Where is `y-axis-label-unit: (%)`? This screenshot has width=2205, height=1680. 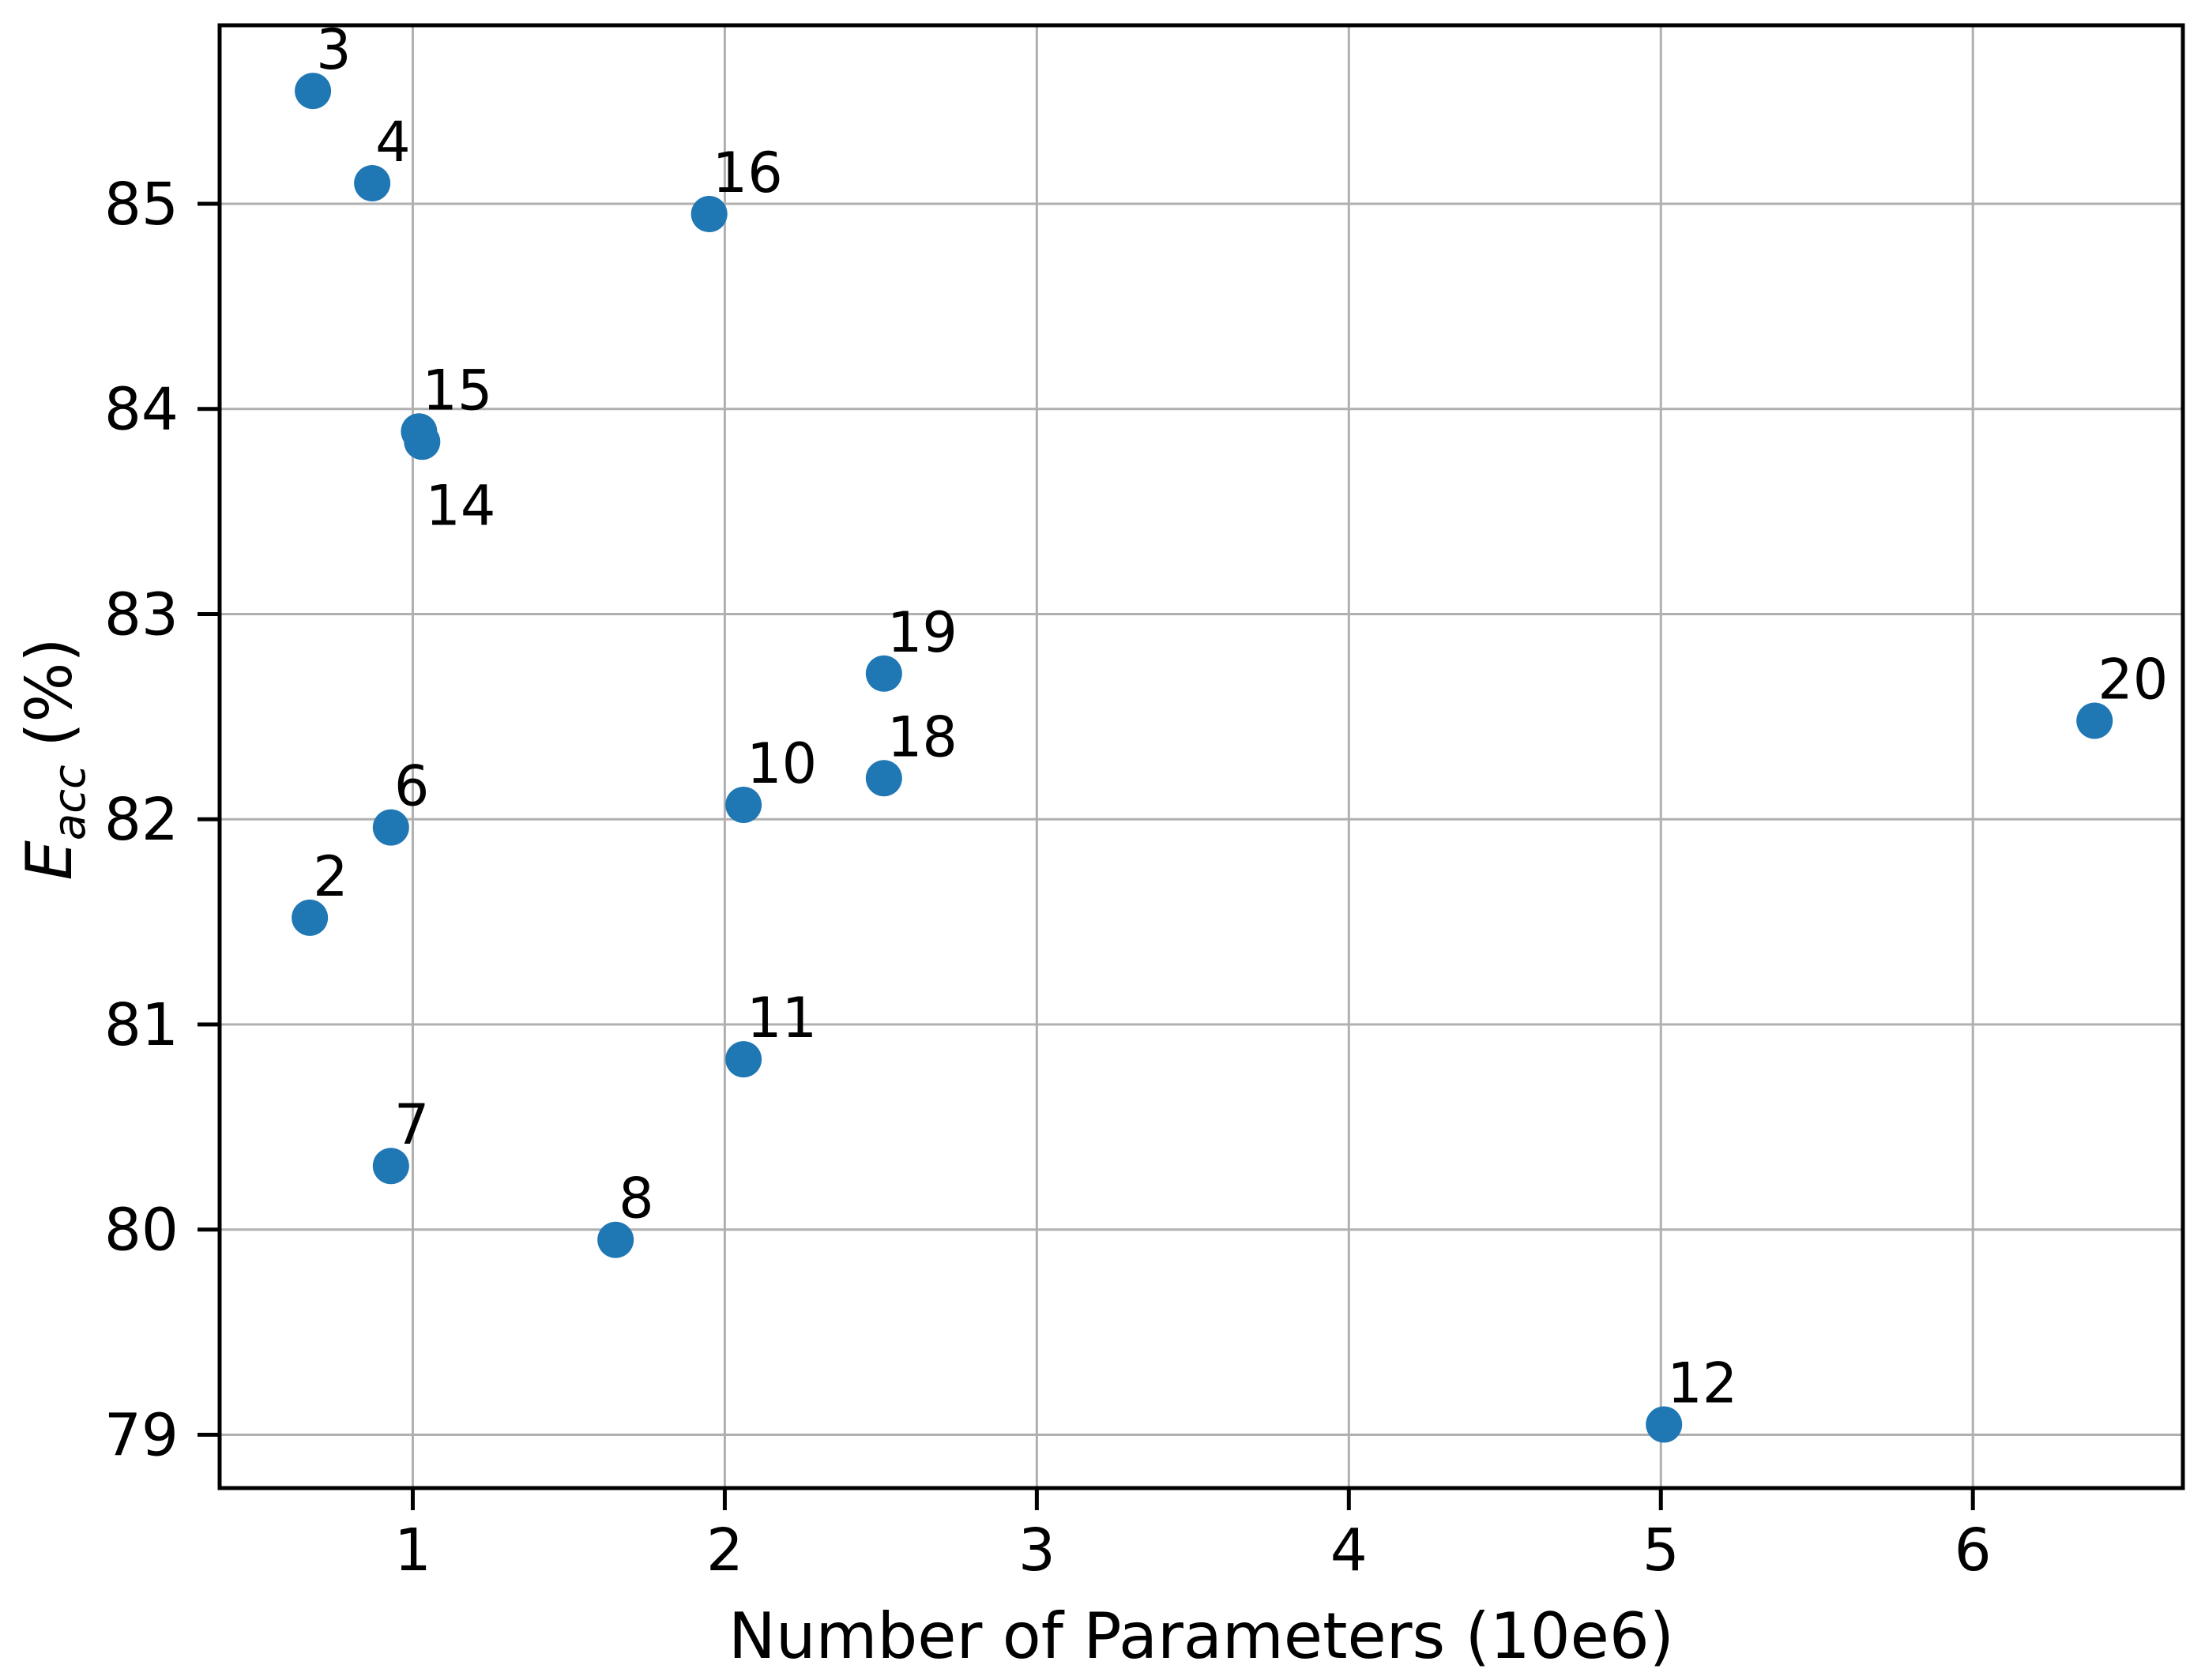
y-axis-label-unit: (%) is located at coordinates (50, 692).